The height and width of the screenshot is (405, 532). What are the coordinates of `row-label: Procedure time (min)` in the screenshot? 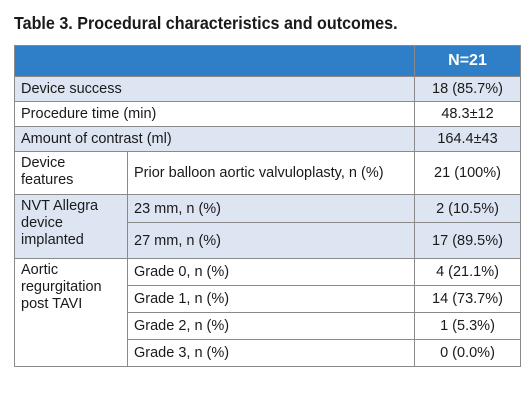 It's located at (214, 114).